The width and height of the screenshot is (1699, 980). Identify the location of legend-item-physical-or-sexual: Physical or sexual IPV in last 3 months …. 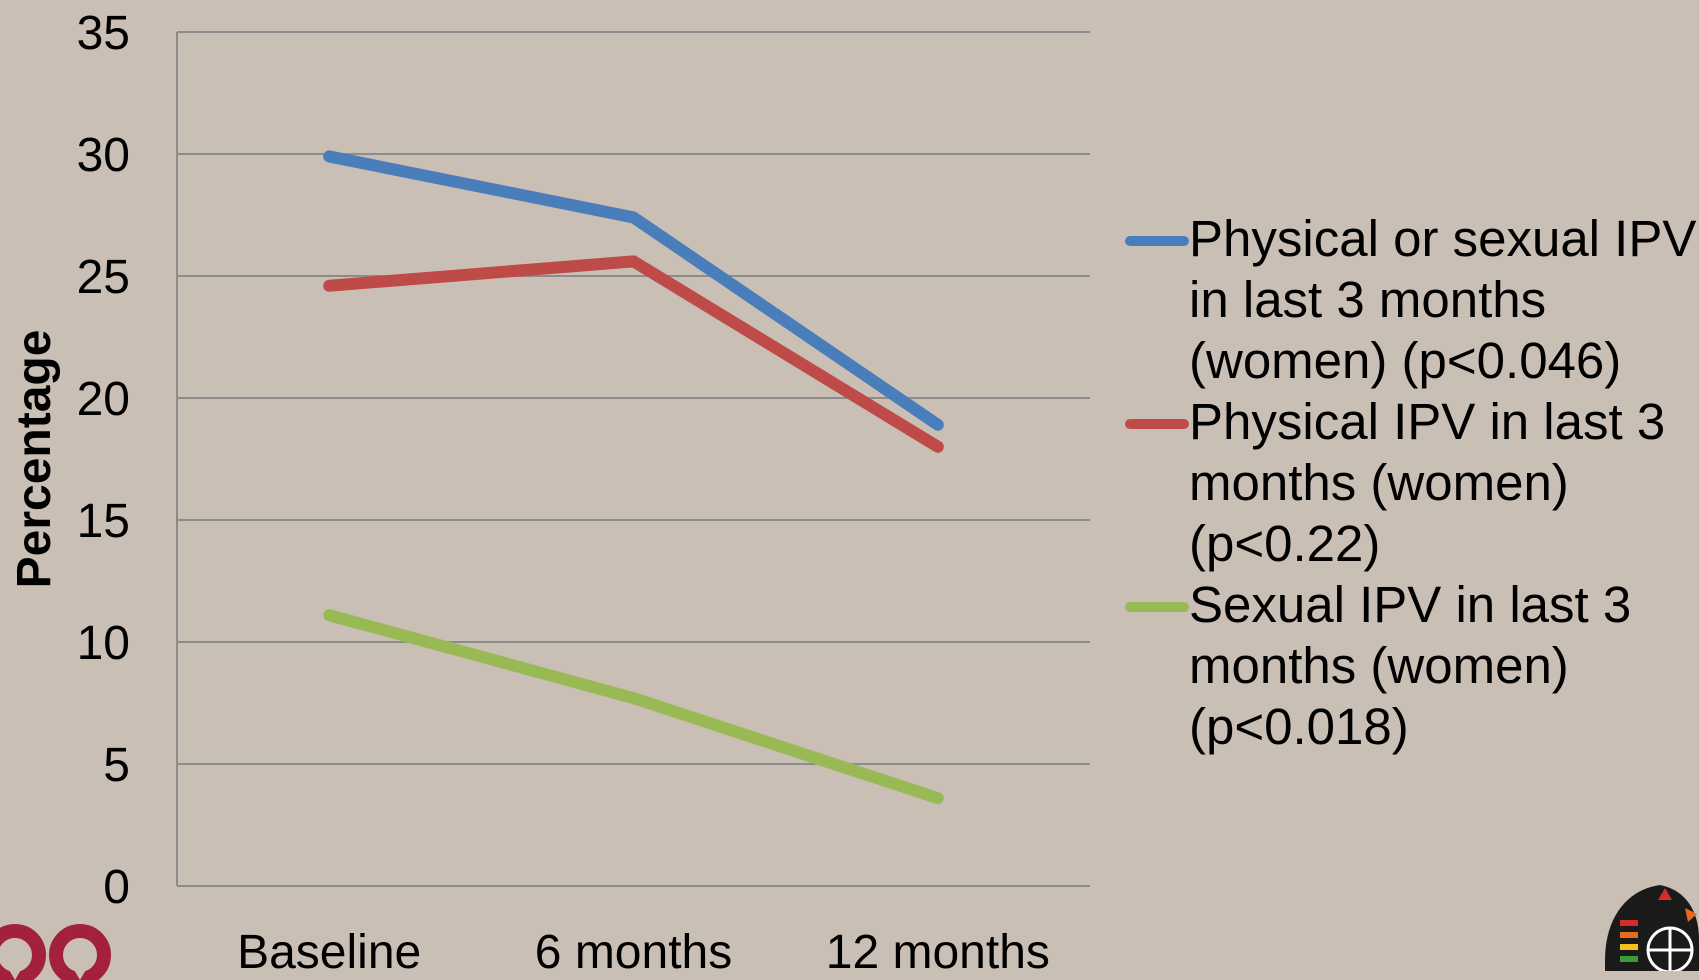
(1412, 299).